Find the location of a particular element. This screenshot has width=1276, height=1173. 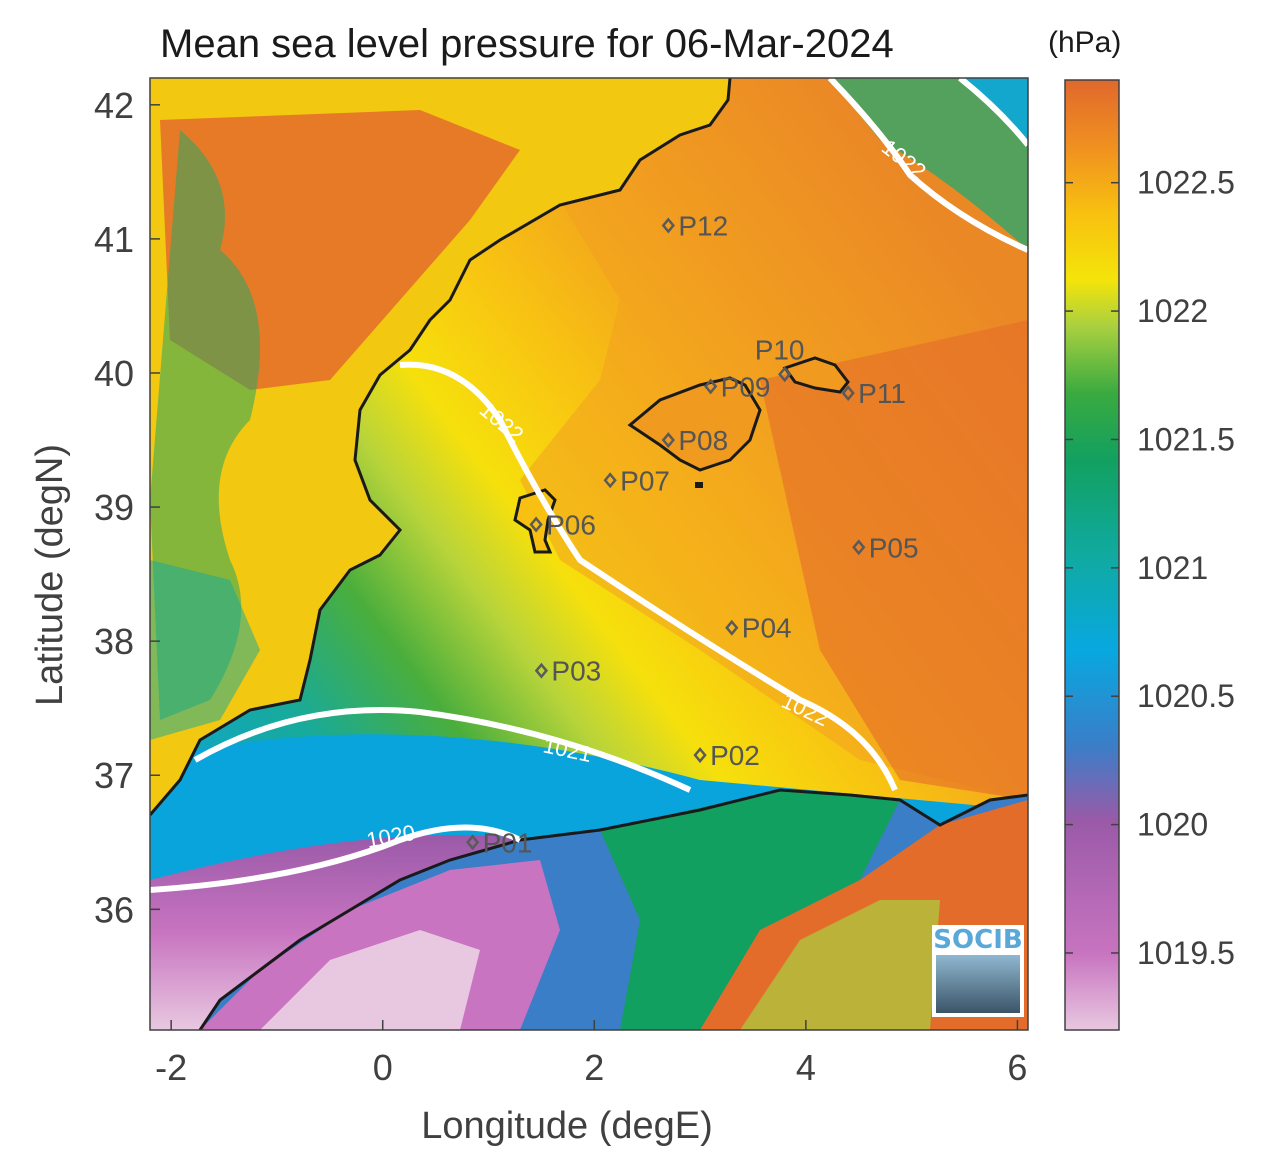

station-label: P04 is located at coordinates (767, 628).